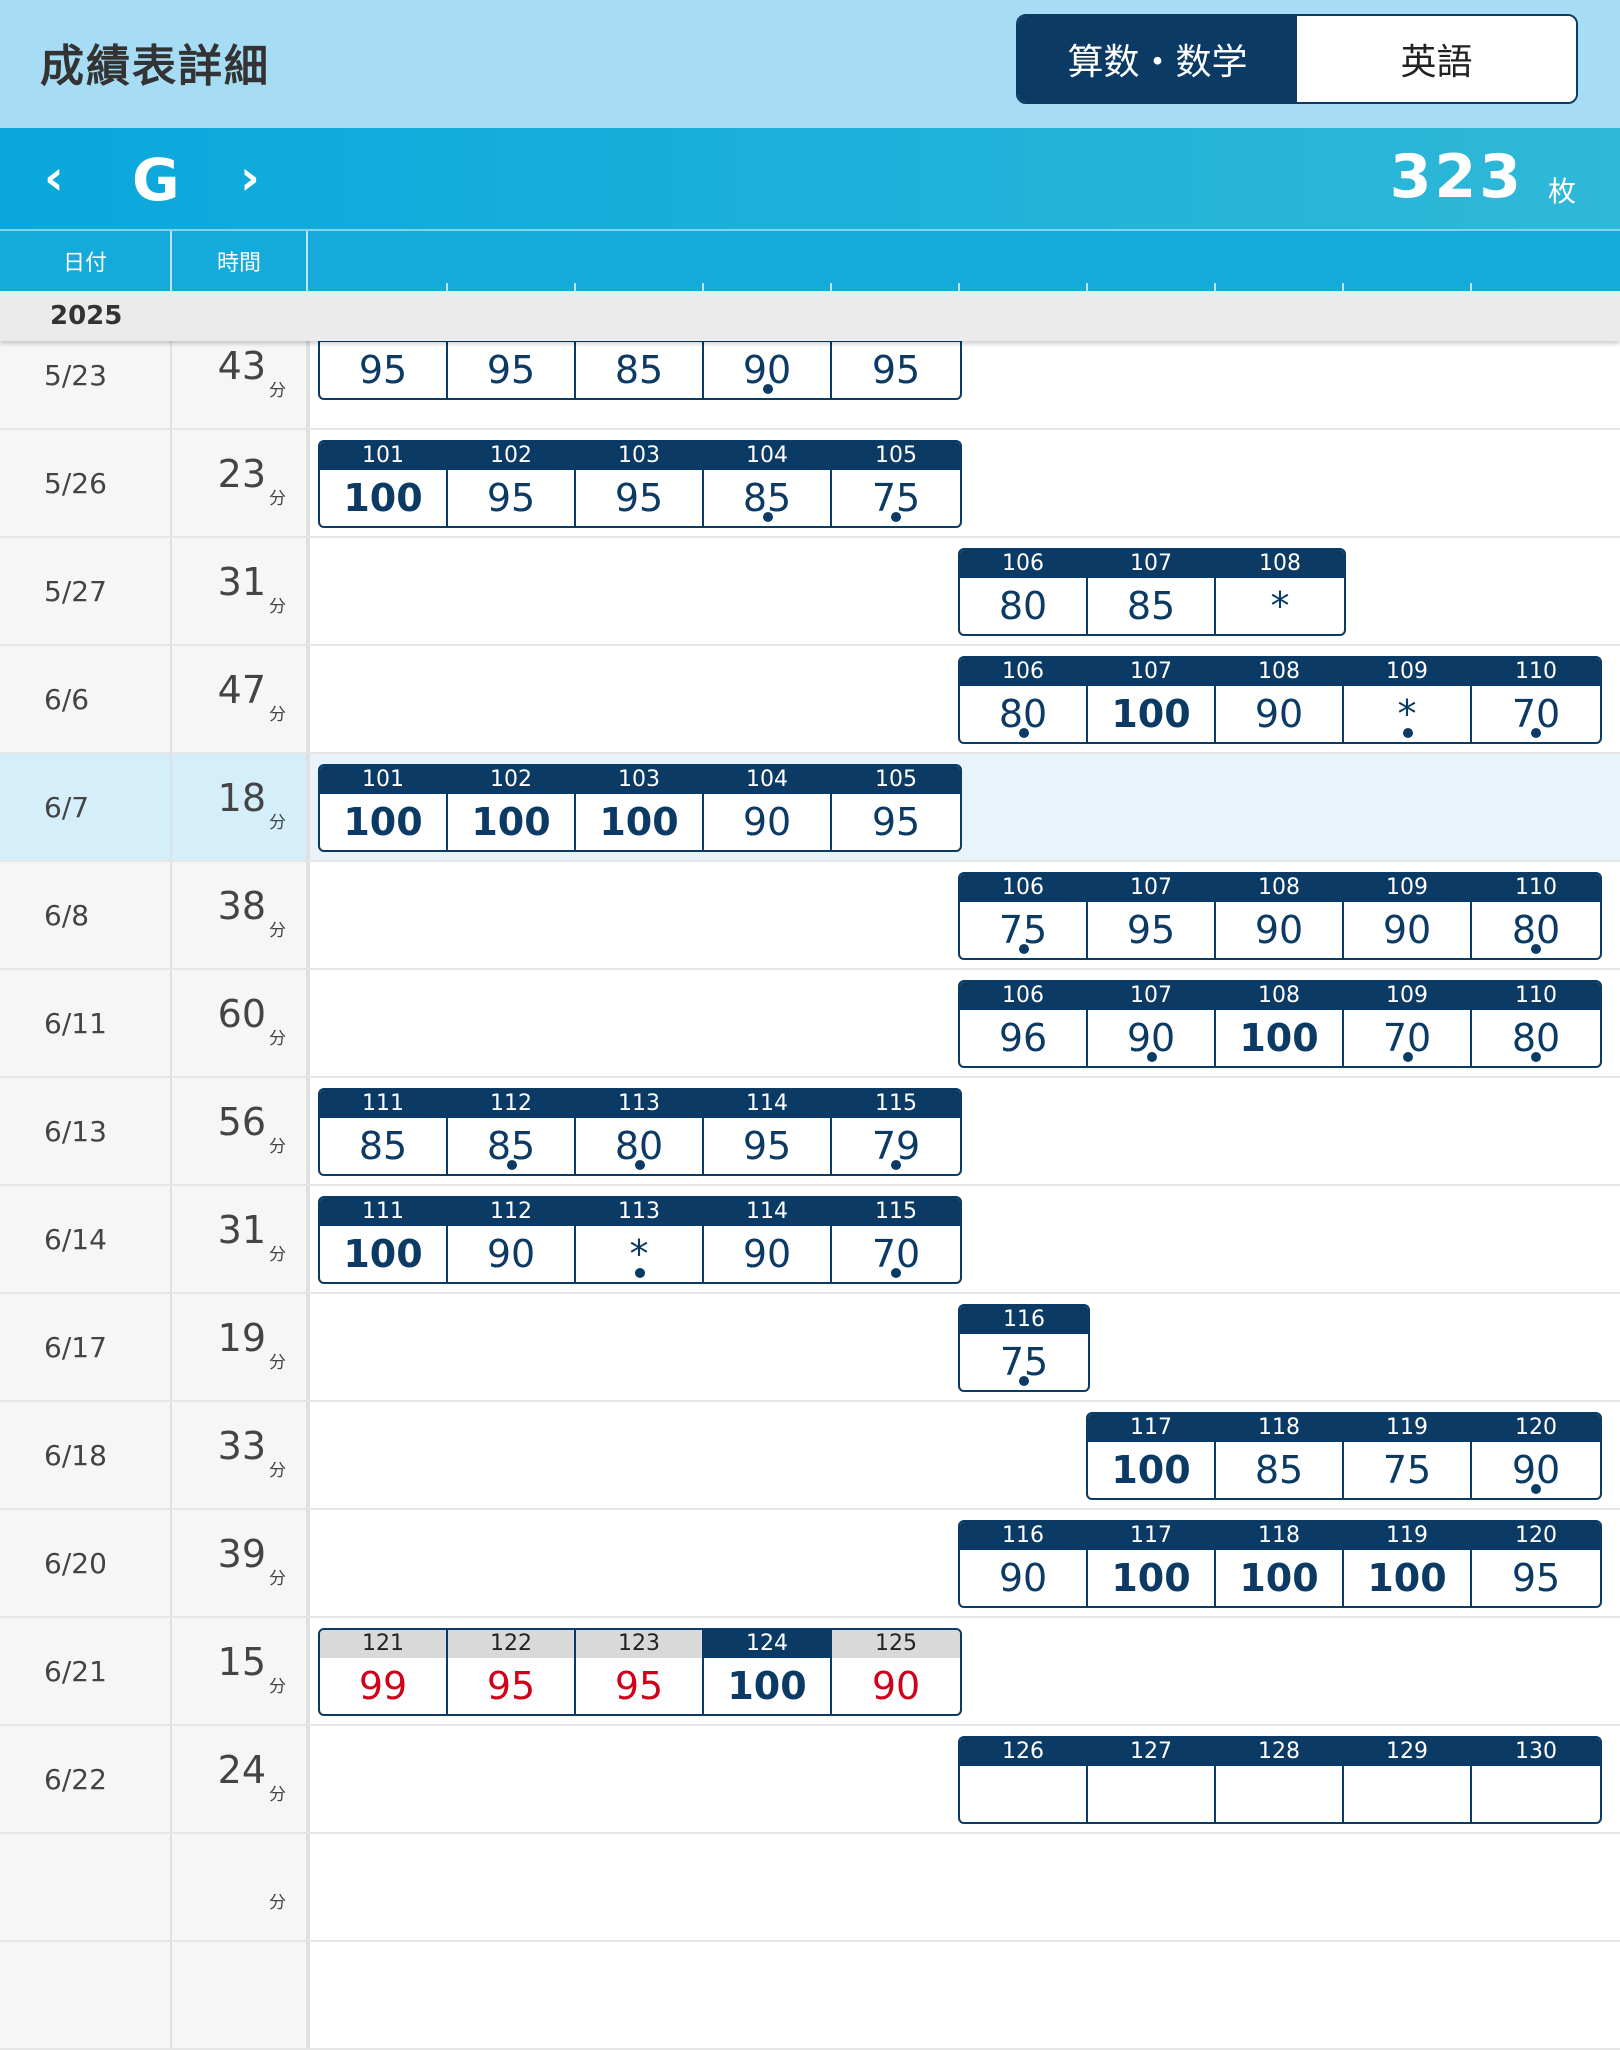 Image resolution: width=1620 pixels, height=2050 pixels. I want to click on worksheet-score: 116 90, so click(1024, 1564).